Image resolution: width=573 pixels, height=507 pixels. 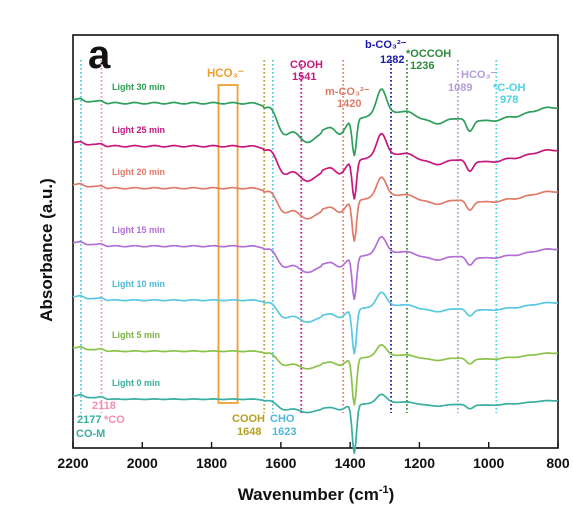 I want to click on hco3-box-label: HCO₃⁻, so click(x=225, y=74).